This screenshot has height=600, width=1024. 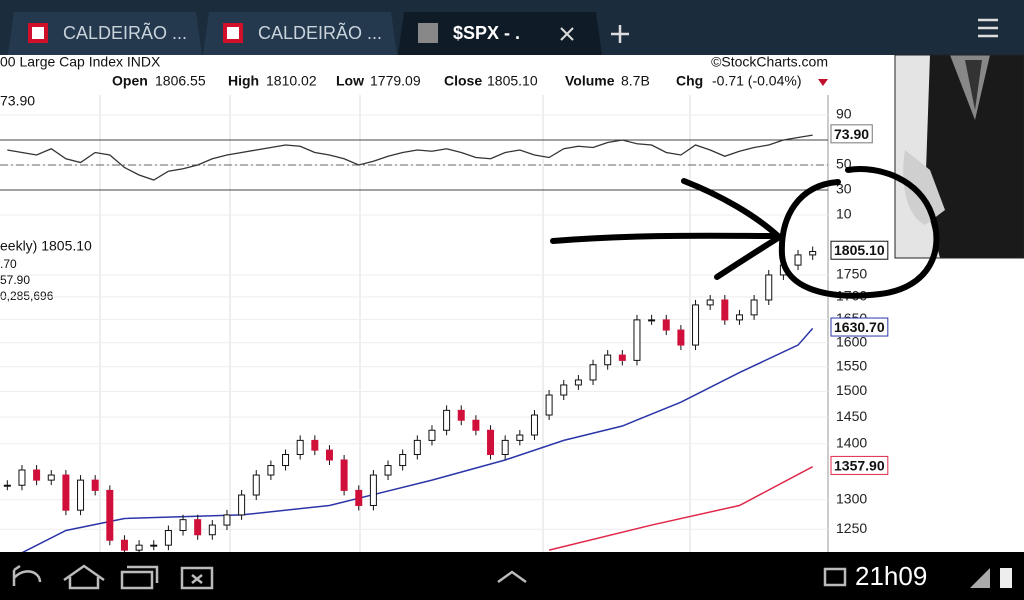 I want to click on y-tick-label: 10, so click(x=844, y=214).